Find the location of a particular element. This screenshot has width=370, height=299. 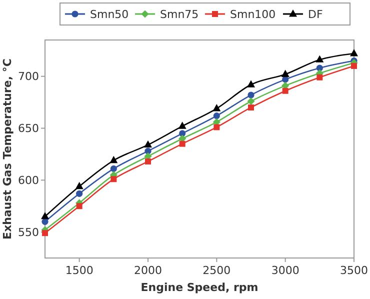

x-tick-label: 2500 is located at coordinates (216, 270).